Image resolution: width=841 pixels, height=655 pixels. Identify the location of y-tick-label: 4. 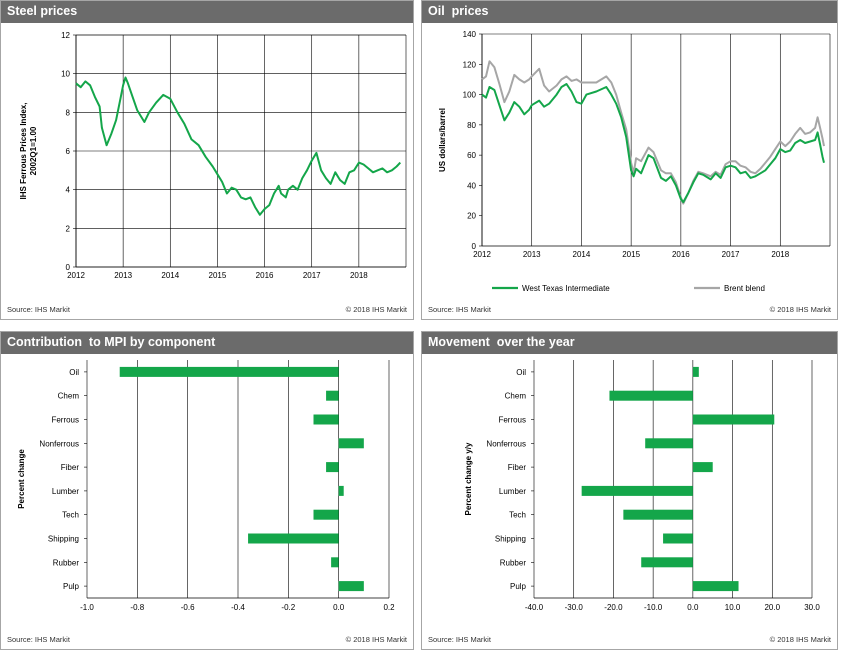
(68, 190).